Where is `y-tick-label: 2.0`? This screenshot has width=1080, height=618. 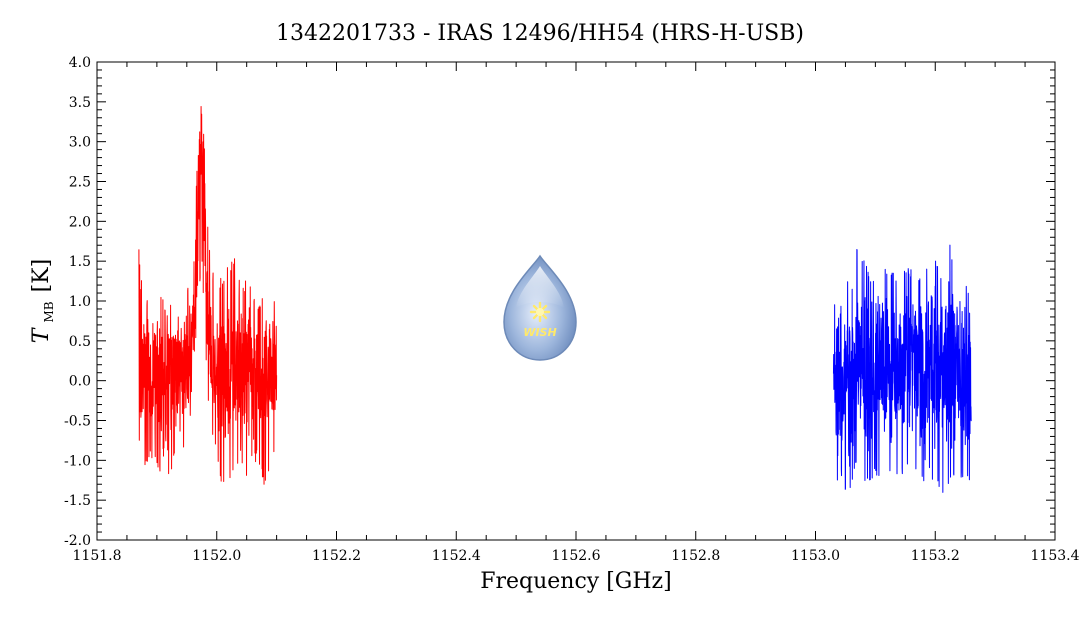 y-tick-label: 2.0 is located at coordinates (80, 222).